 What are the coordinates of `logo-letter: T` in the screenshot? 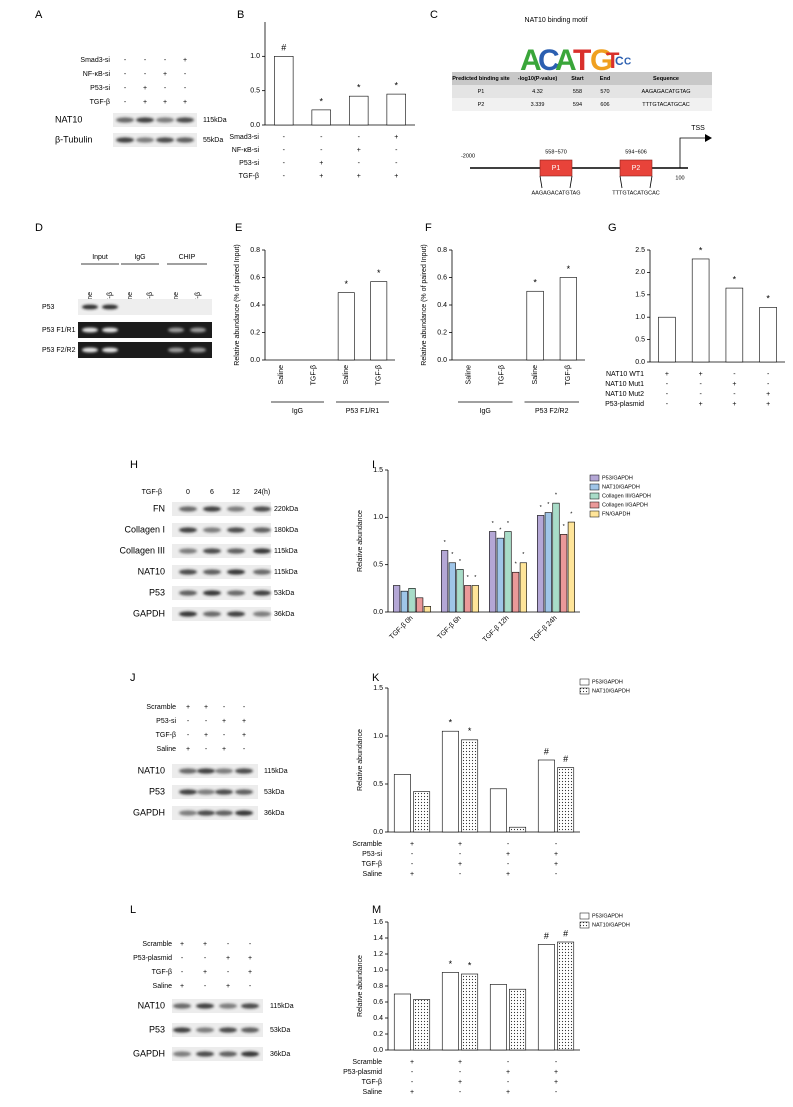 It's located at (582, 60).